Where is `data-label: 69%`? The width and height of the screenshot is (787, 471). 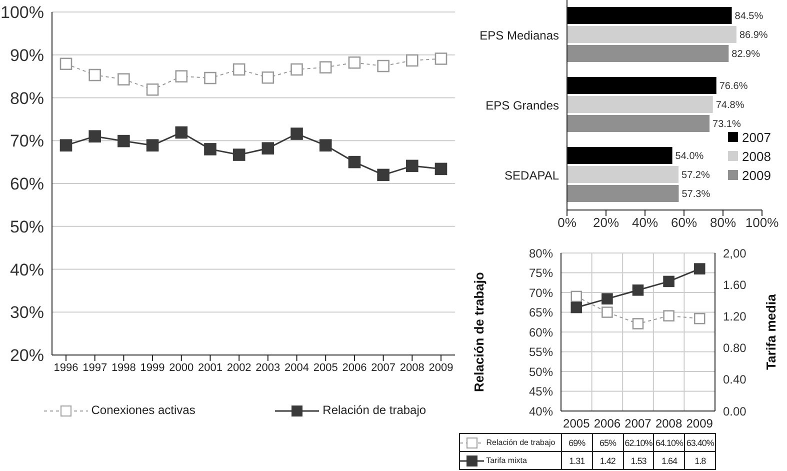
data-label: 69% is located at coordinates (577, 443).